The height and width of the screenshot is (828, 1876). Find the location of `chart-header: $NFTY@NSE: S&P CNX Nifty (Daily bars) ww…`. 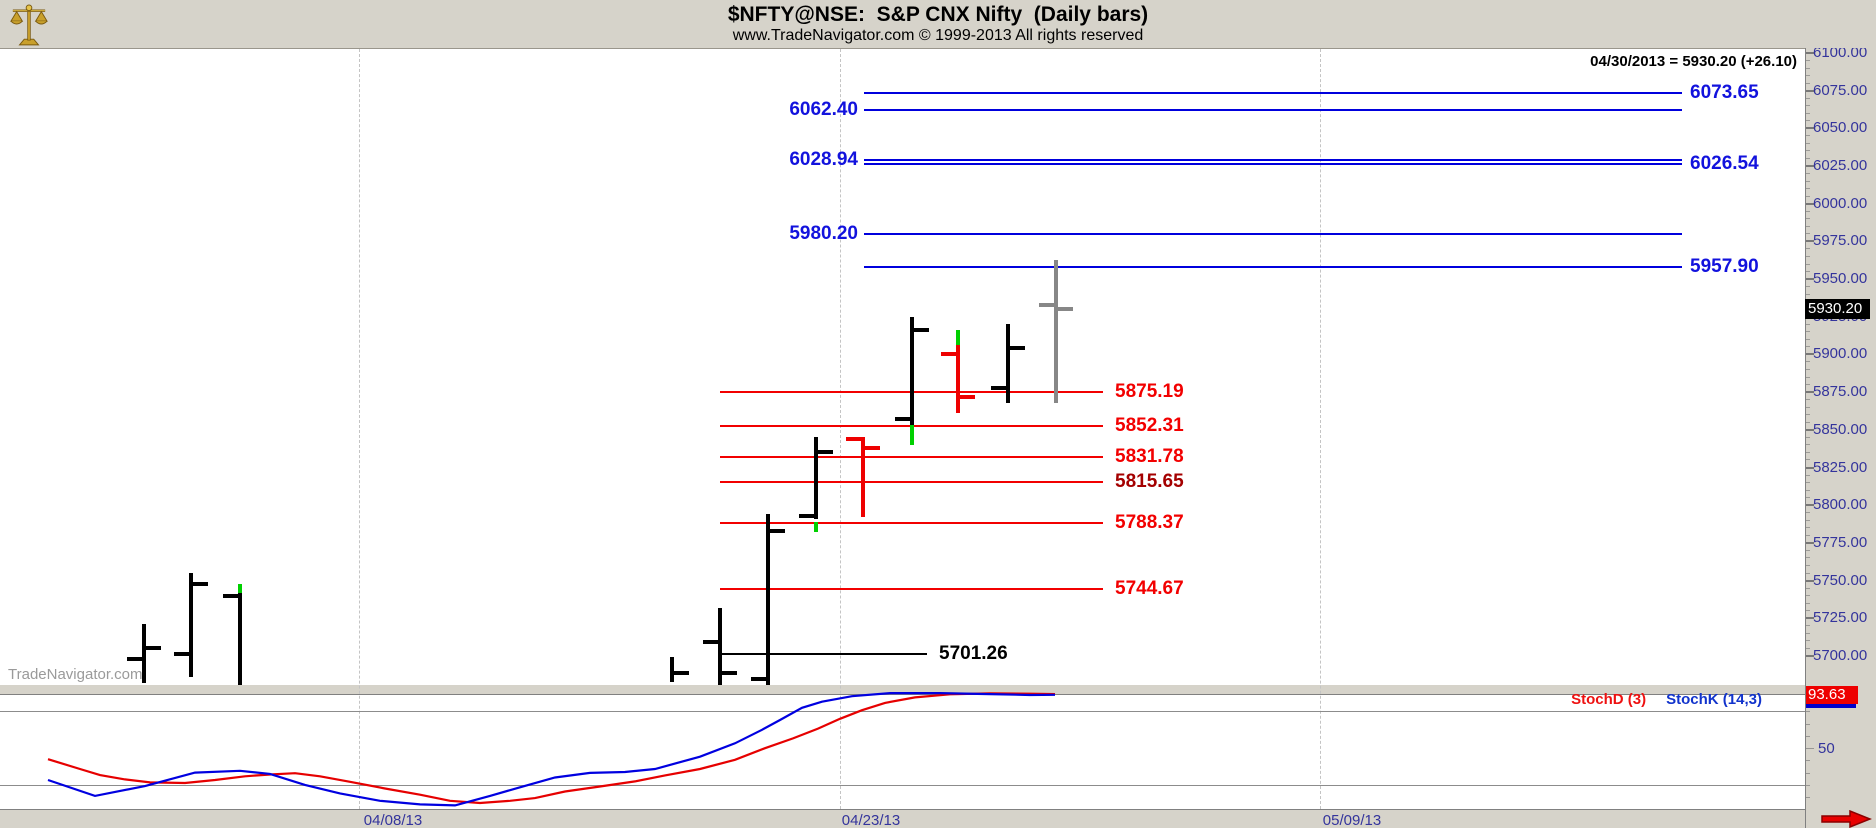

chart-header: $NFTY@NSE: S&P CNX Nifty (Daily bars) ww… is located at coordinates (938, 24).